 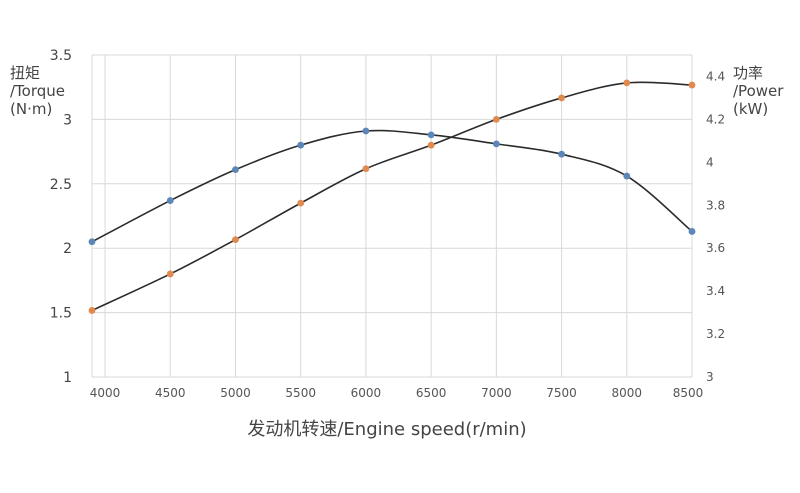 I want to click on left-axis-title-line: 扭矩, so click(x=25, y=73).